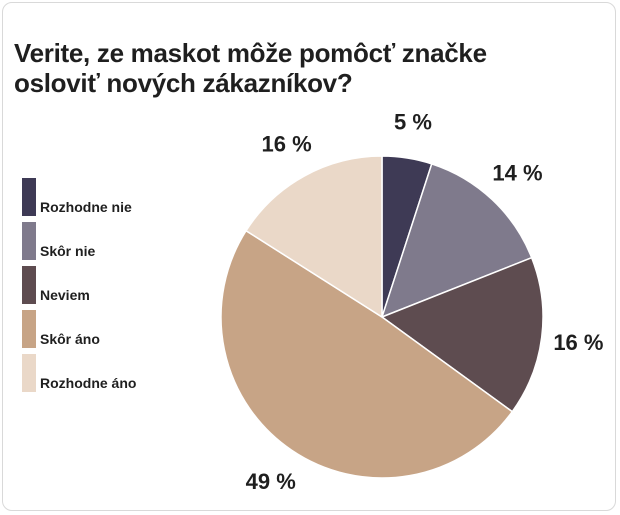  Describe the element at coordinates (70, 339) in the screenshot. I see `legend-label: Skôr áno` at that location.